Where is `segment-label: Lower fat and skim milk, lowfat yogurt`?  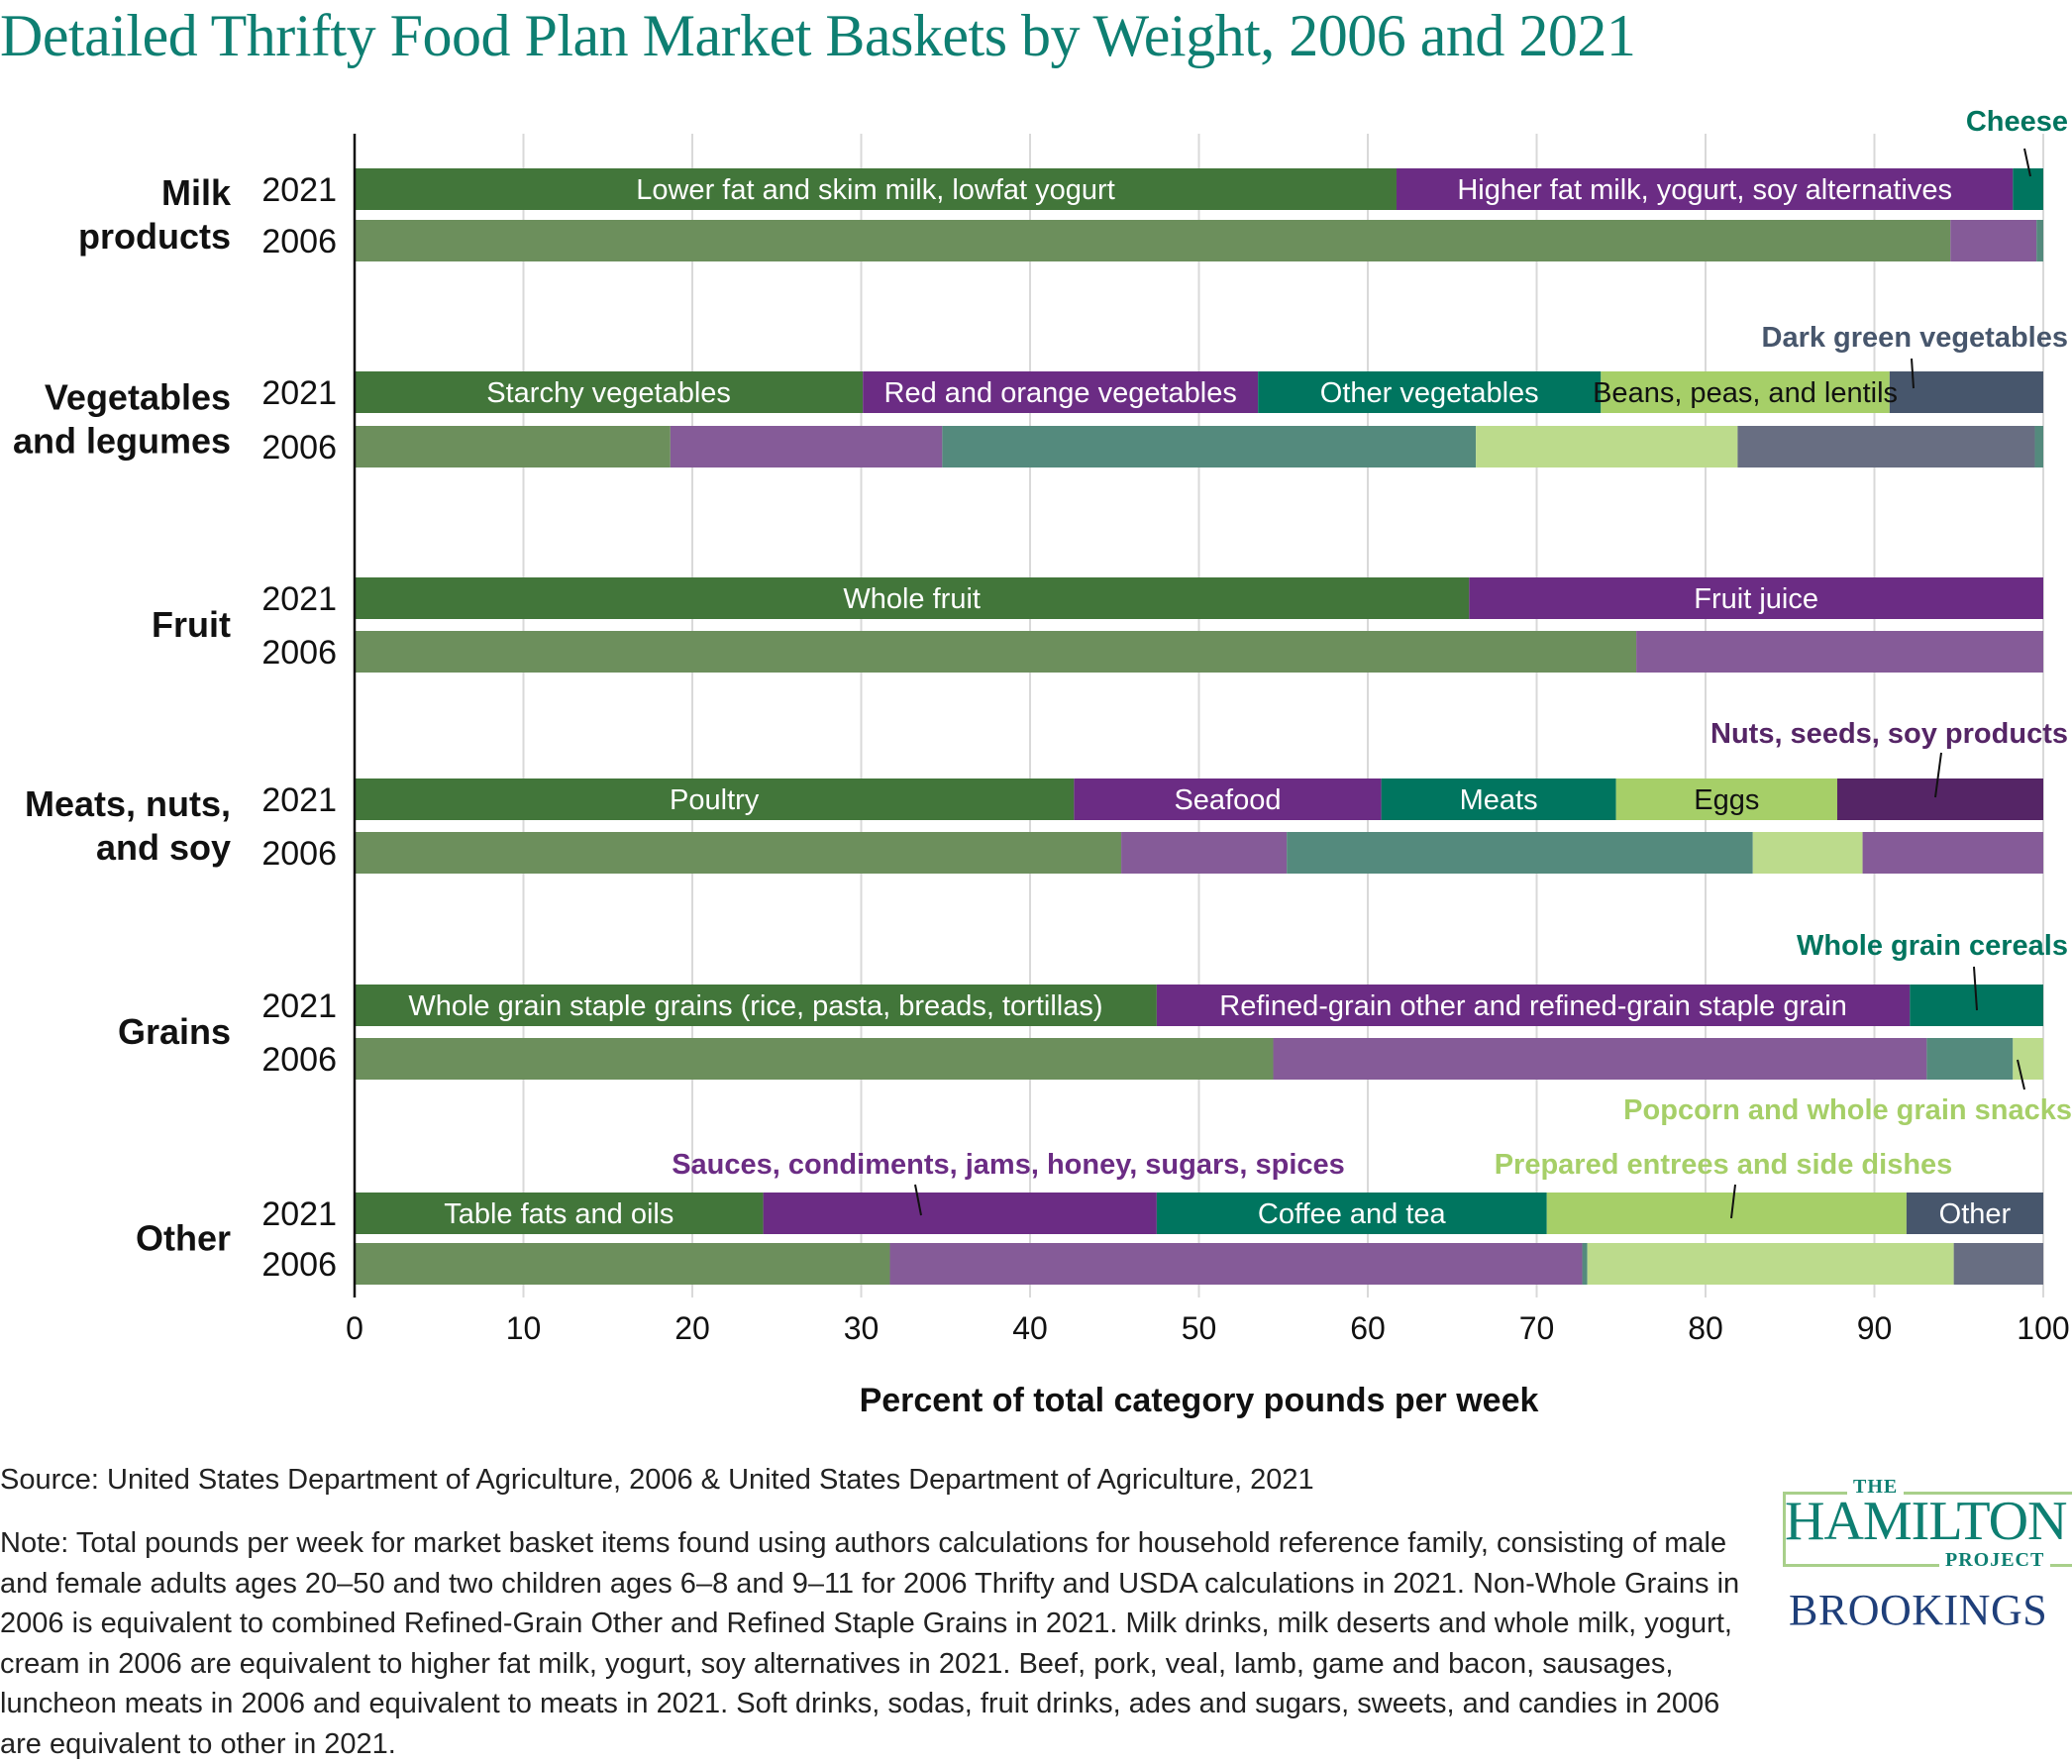
segment-label: Lower fat and skim milk, lowfat yogurt is located at coordinates (875, 190).